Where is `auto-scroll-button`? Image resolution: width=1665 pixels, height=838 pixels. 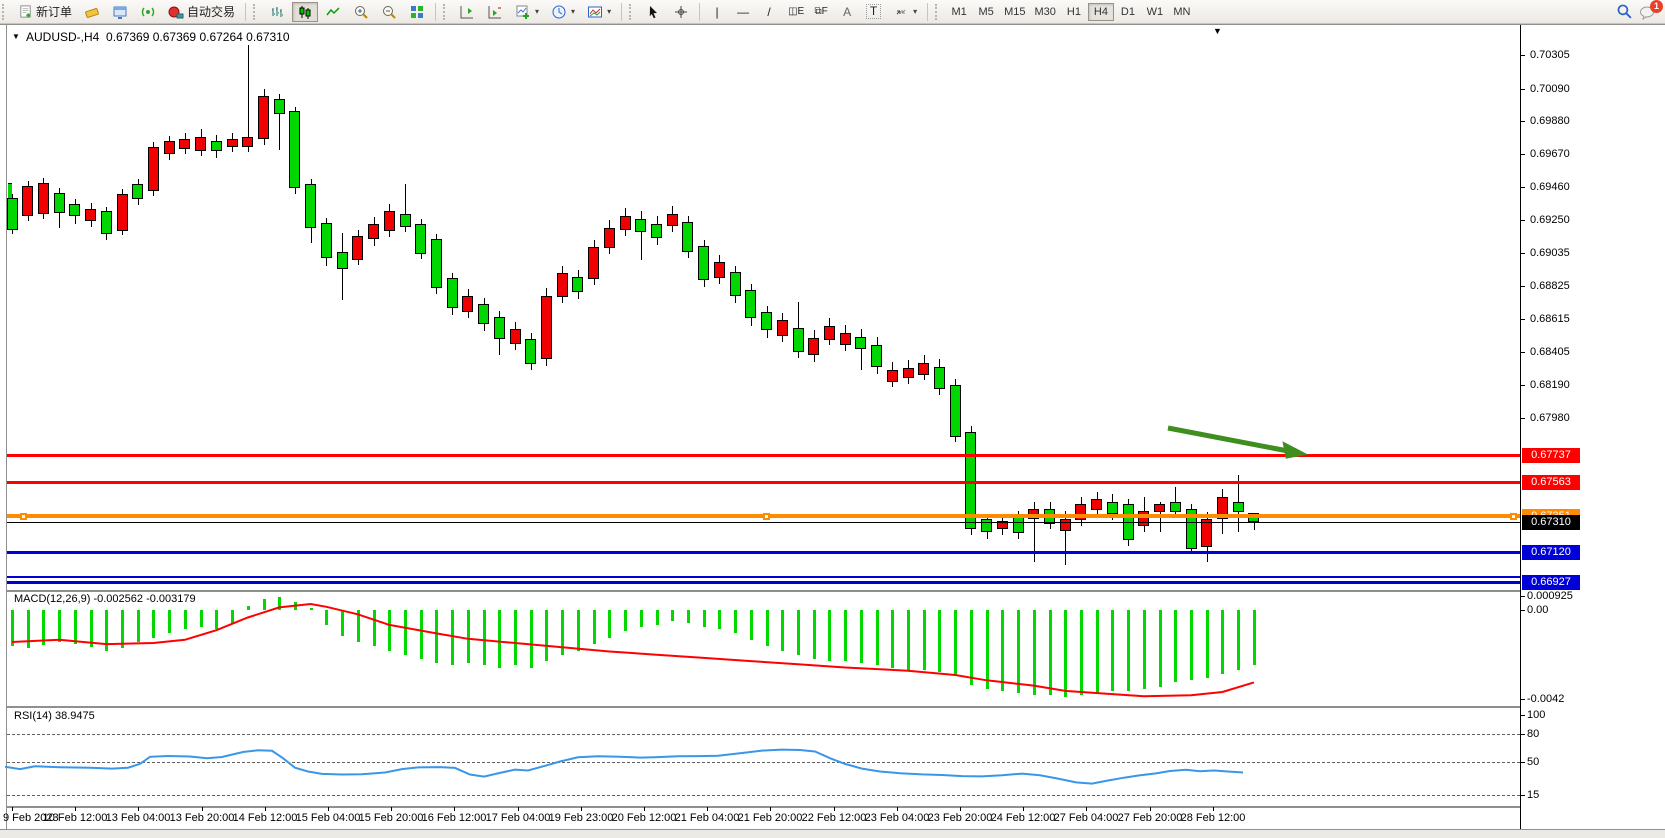 auto-scroll-button is located at coordinates (495, 12).